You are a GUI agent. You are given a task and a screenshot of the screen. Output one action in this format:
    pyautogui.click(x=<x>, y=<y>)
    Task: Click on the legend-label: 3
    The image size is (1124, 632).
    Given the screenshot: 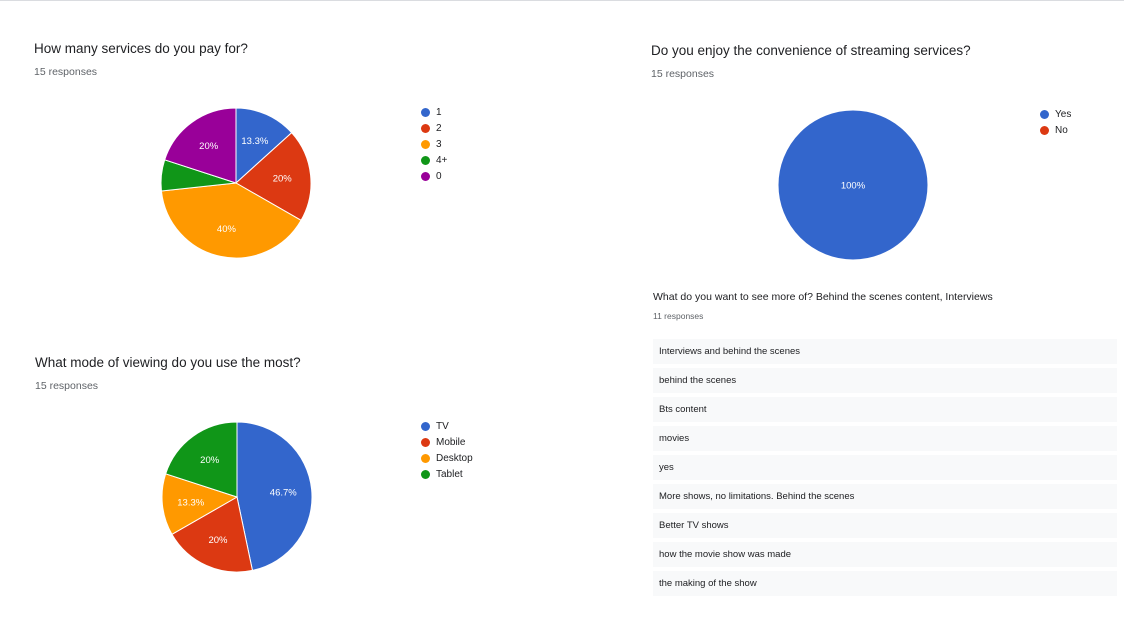 What is the action you would take?
    pyautogui.click(x=439, y=144)
    